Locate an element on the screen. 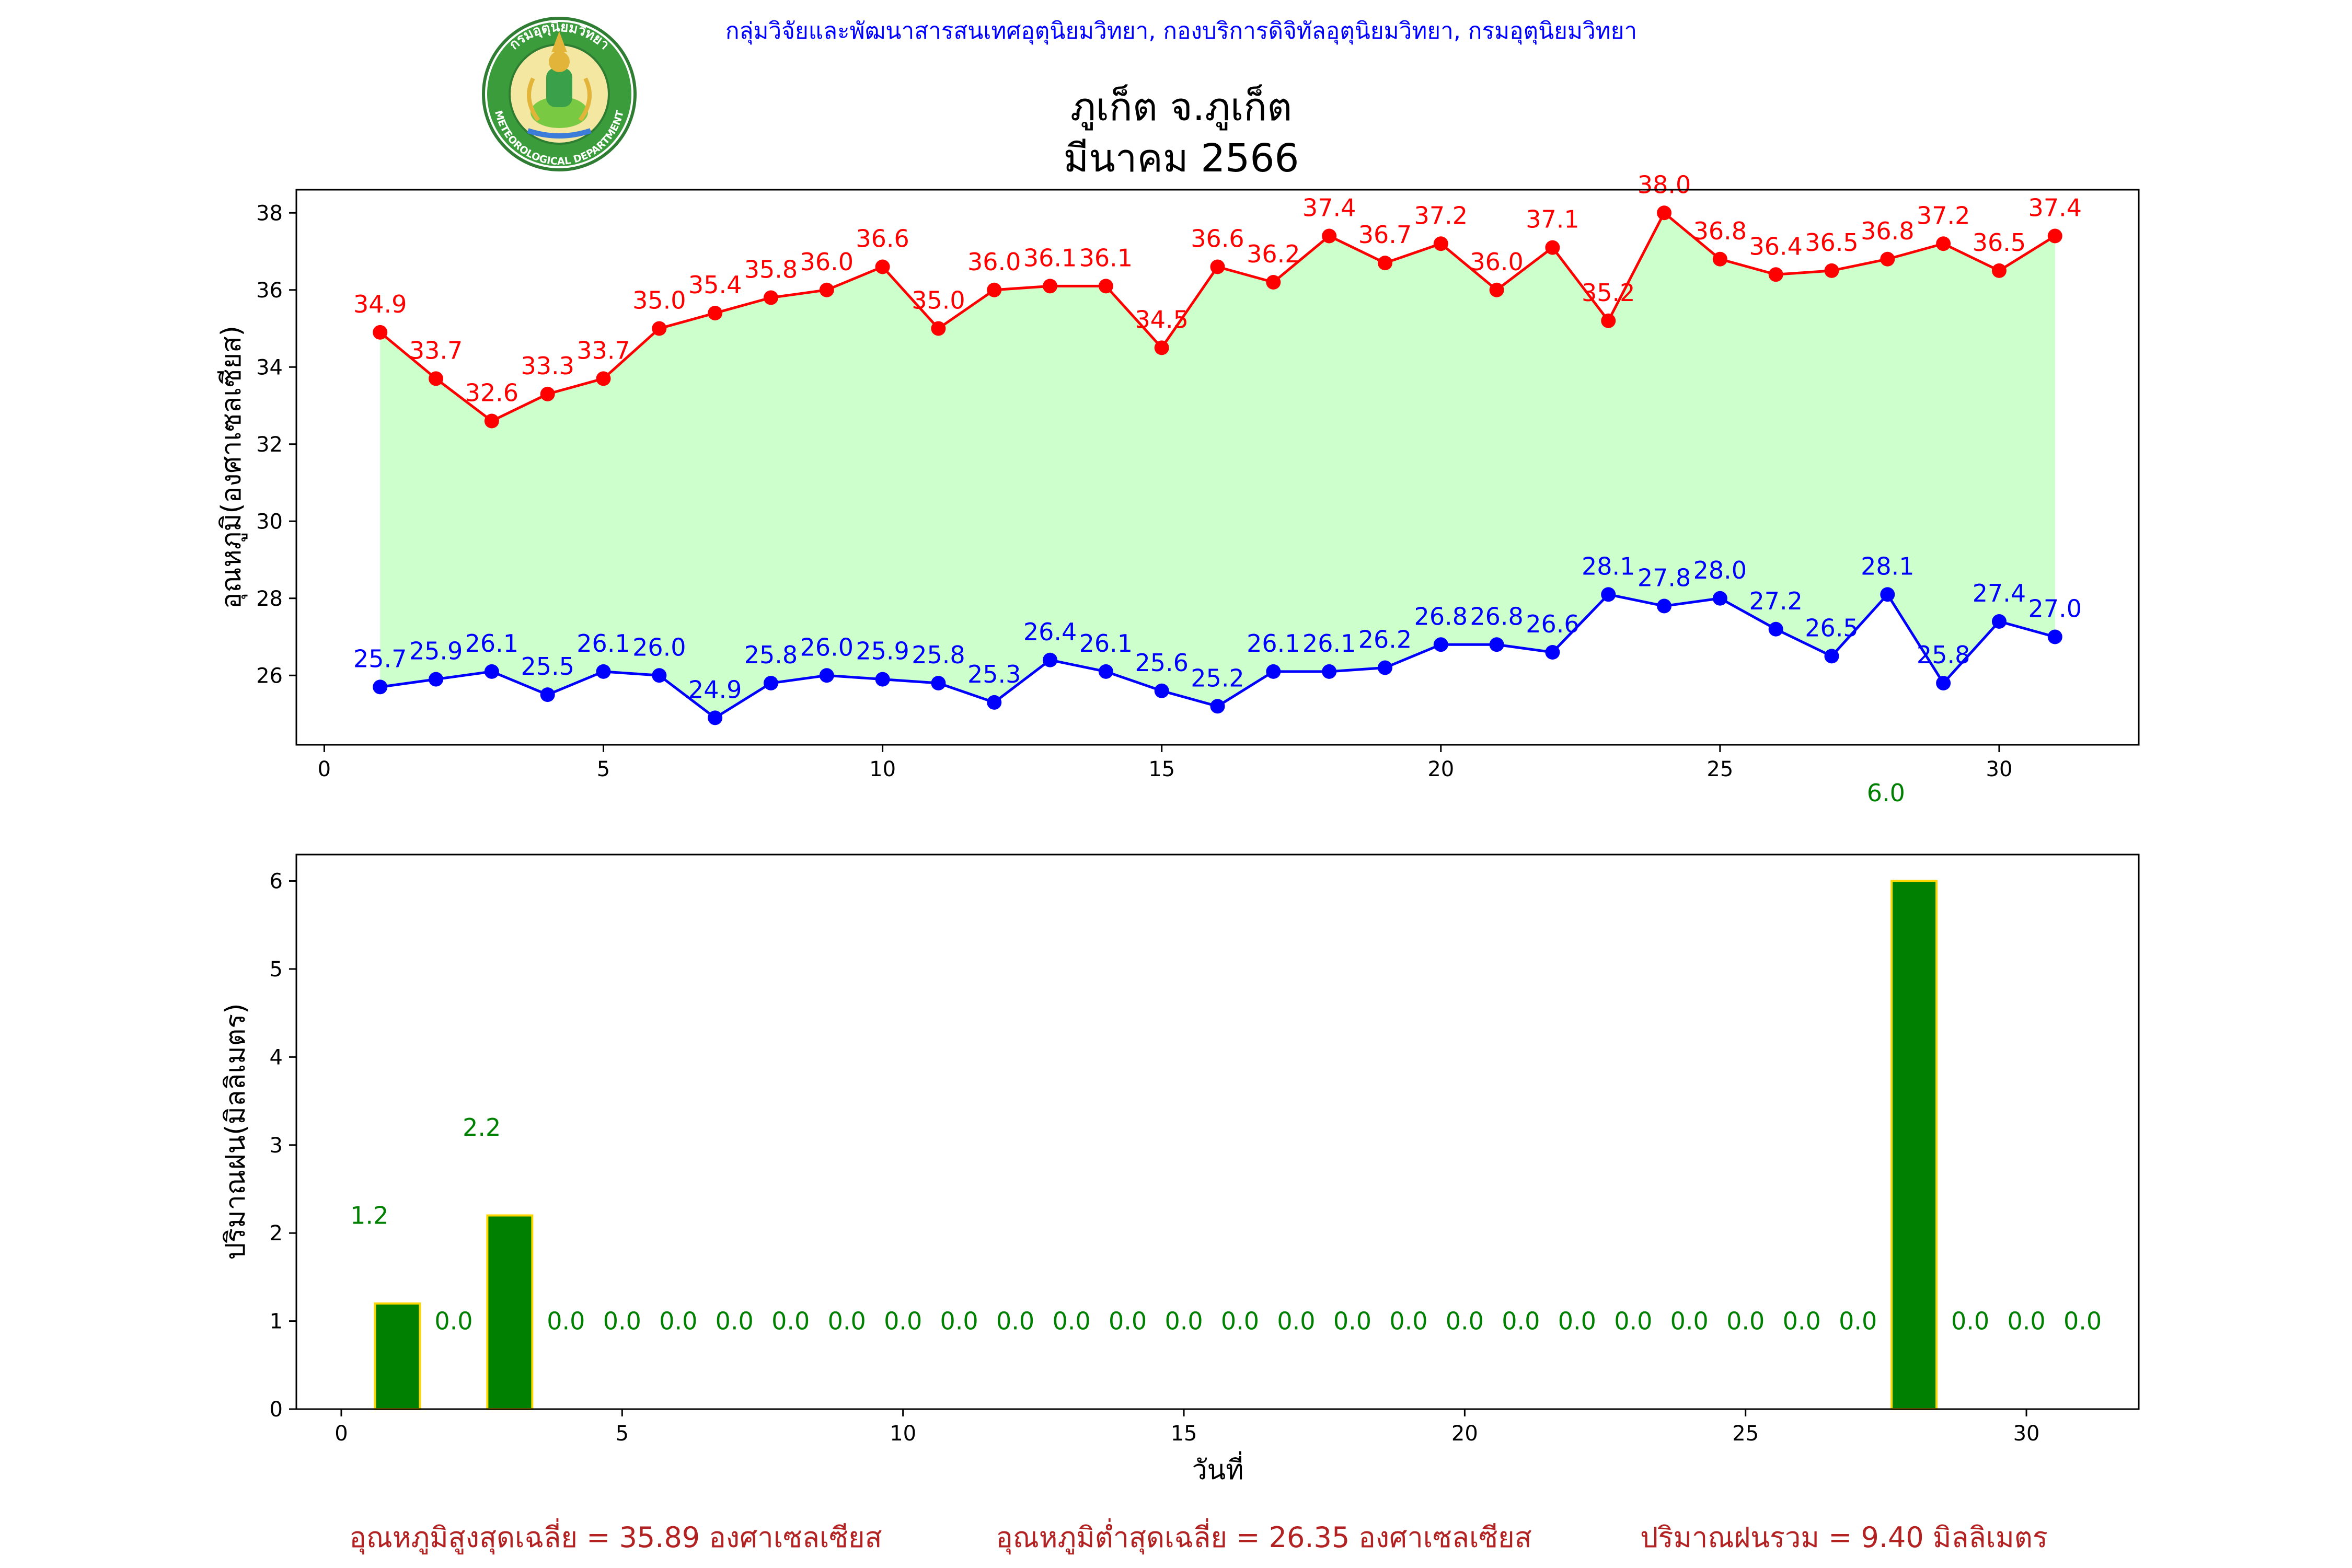 The height and width of the screenshot is (1568, 2352). min-temp-label: 25.5 is located at coordinates (547, 666).